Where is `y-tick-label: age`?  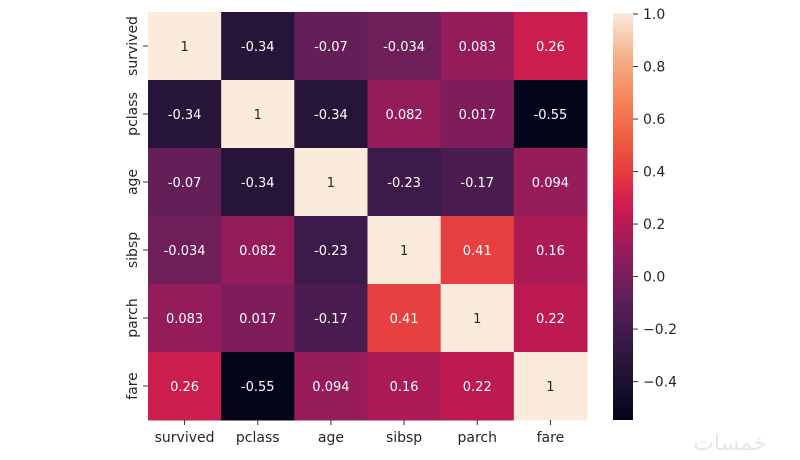
y-tick-label: age is located at coordinates (133, 182).